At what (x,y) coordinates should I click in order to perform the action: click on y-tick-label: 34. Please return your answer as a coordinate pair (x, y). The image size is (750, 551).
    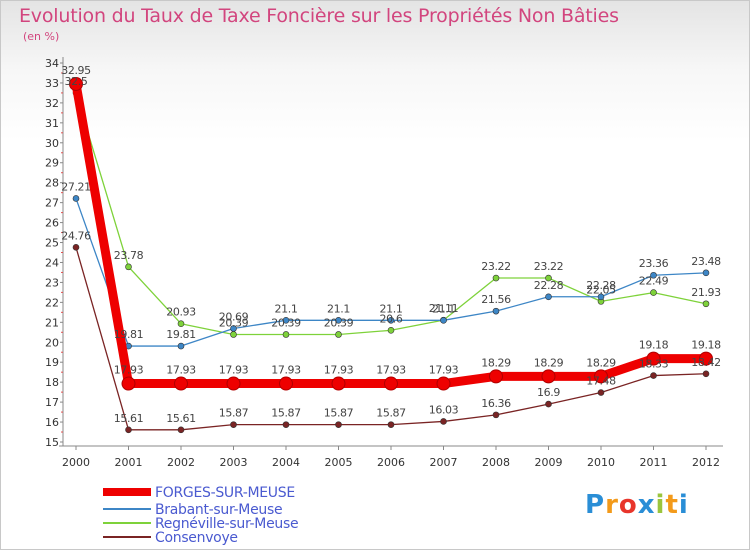
    Looking at the image, I should click on (52, 63).